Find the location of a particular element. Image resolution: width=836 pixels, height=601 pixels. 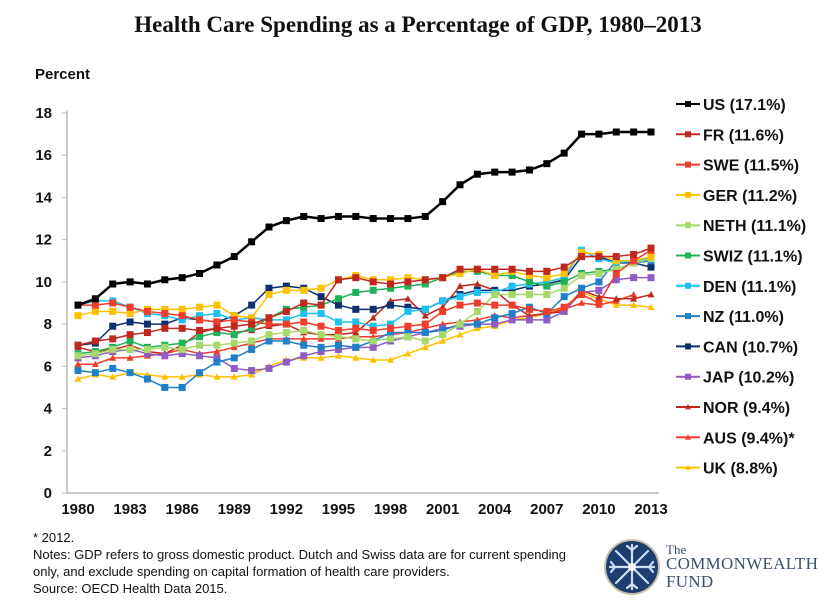

legend-label: SWE (11.5%) is located at coordinates (751, 166).